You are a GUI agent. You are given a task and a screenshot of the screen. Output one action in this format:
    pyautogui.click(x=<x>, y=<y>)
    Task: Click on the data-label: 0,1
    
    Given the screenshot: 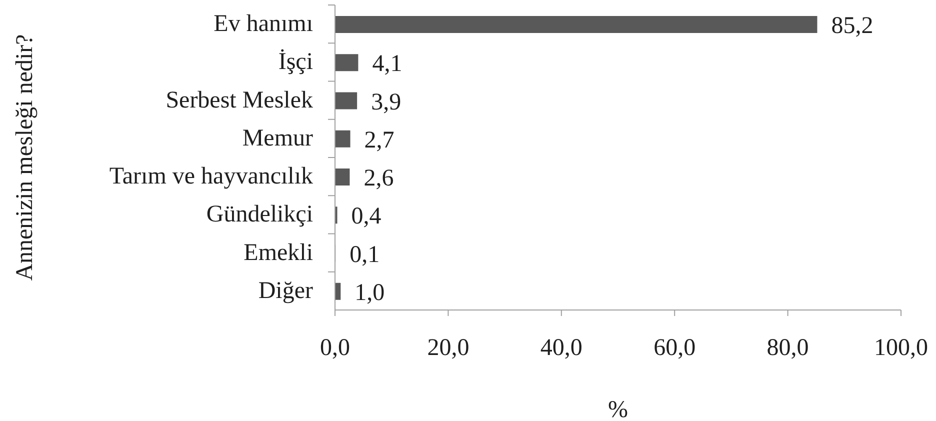 What is the action you would take?
    pyautogui.click(x=365, y=255)
    